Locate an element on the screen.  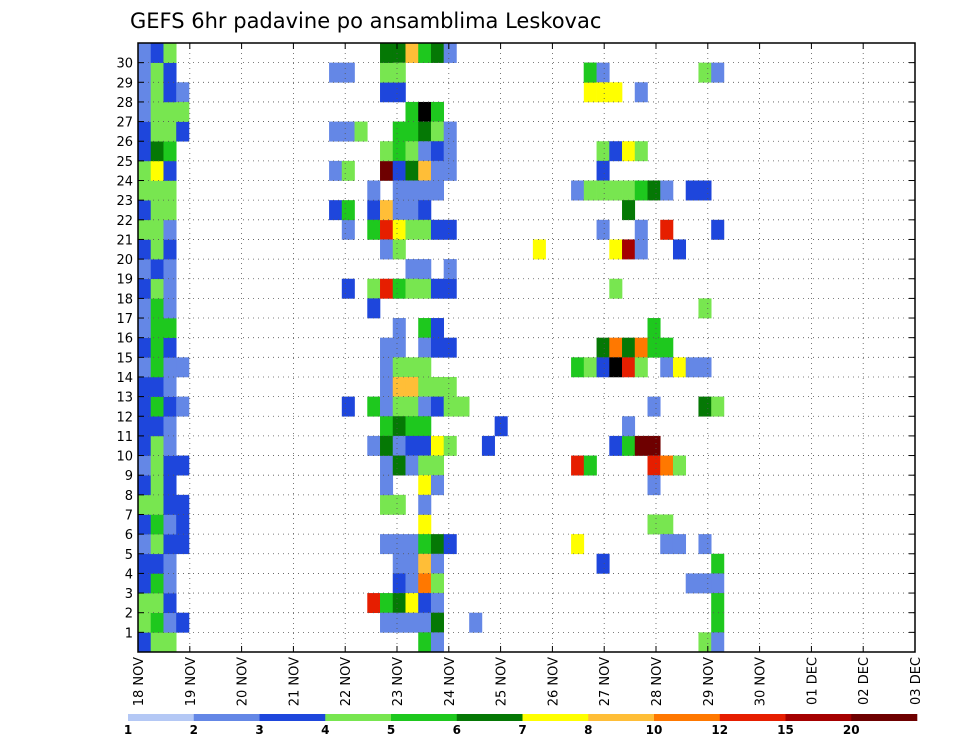
colorbar-label: 1 is located at coordinates (128, 730).